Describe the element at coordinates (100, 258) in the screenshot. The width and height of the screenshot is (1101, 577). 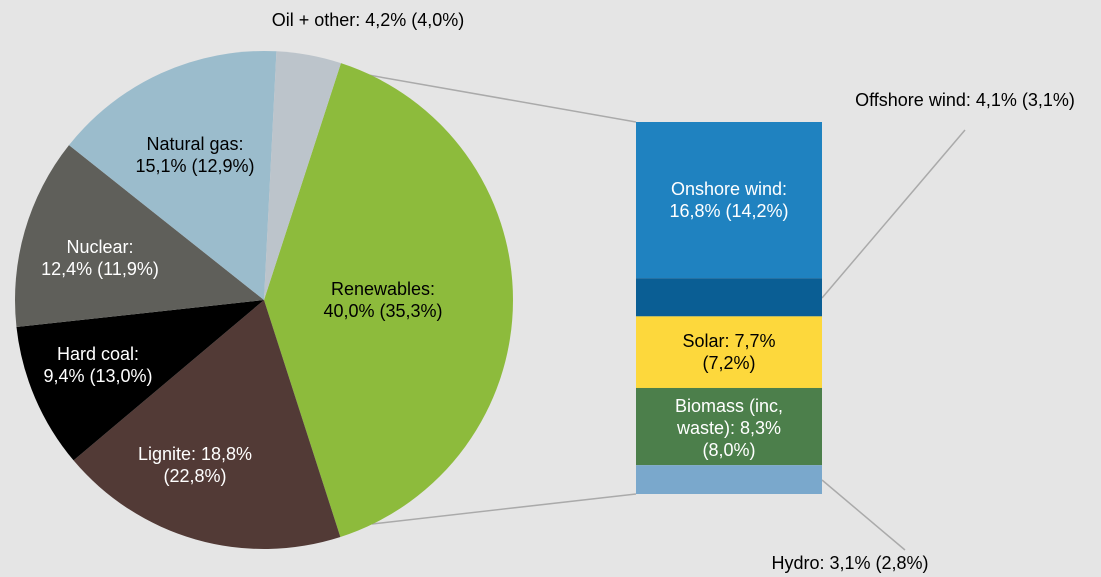
I see `data-label: Nuclear: 12,4% (11,9%)` at that location.